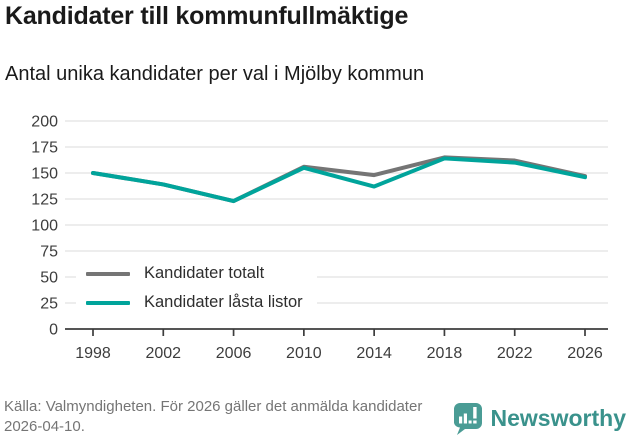 This screenshot has height=439, width=631. I want to click on svg-text: 2022, so click(515, 353).